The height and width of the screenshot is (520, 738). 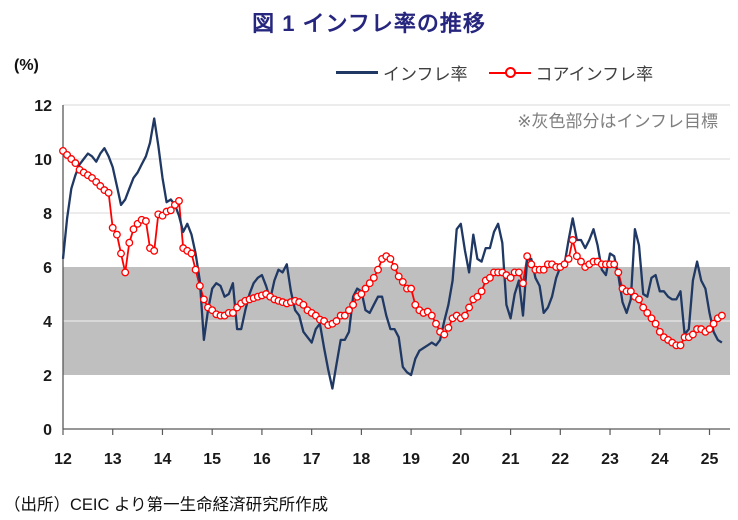 What do you see at coordinates (425, 74) in the screenshot?
I see `legend-label-inflation: インフレ率` at bounding box center [425, 74].